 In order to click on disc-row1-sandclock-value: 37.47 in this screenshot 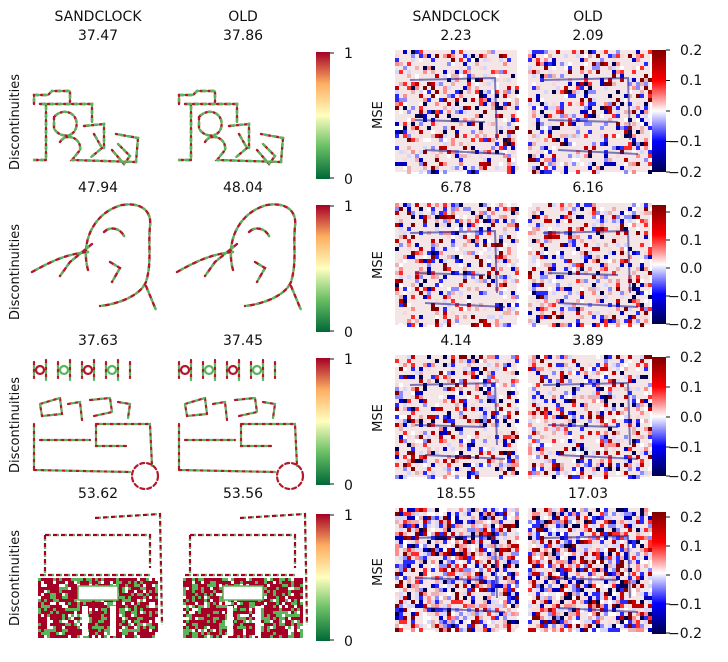, I will do `click(98, 36)`.